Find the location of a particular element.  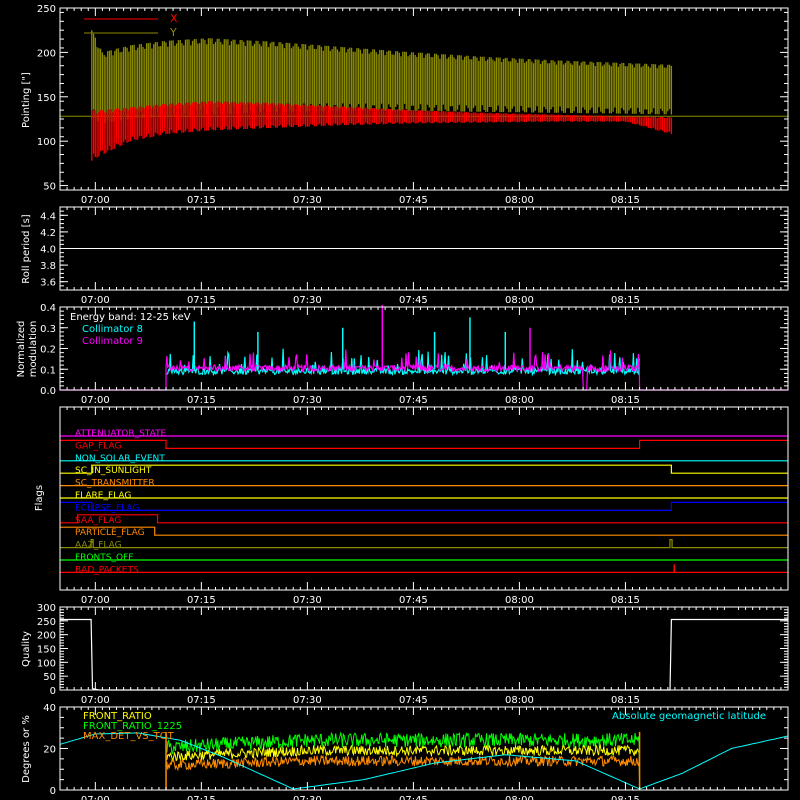

quality-xtick-label: 07:15 is located at coordinates (201, 700).